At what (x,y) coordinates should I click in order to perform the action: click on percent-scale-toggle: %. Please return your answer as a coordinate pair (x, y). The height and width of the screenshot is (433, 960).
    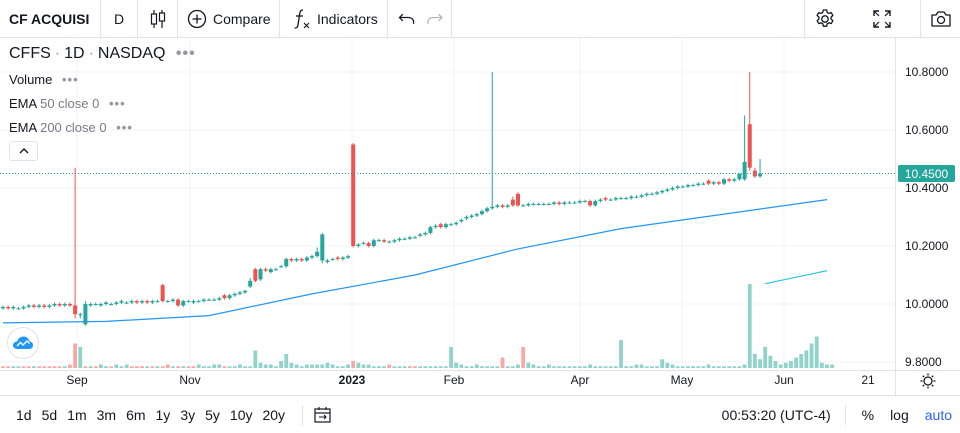
    Looking at the image, I should click on (868, 415).